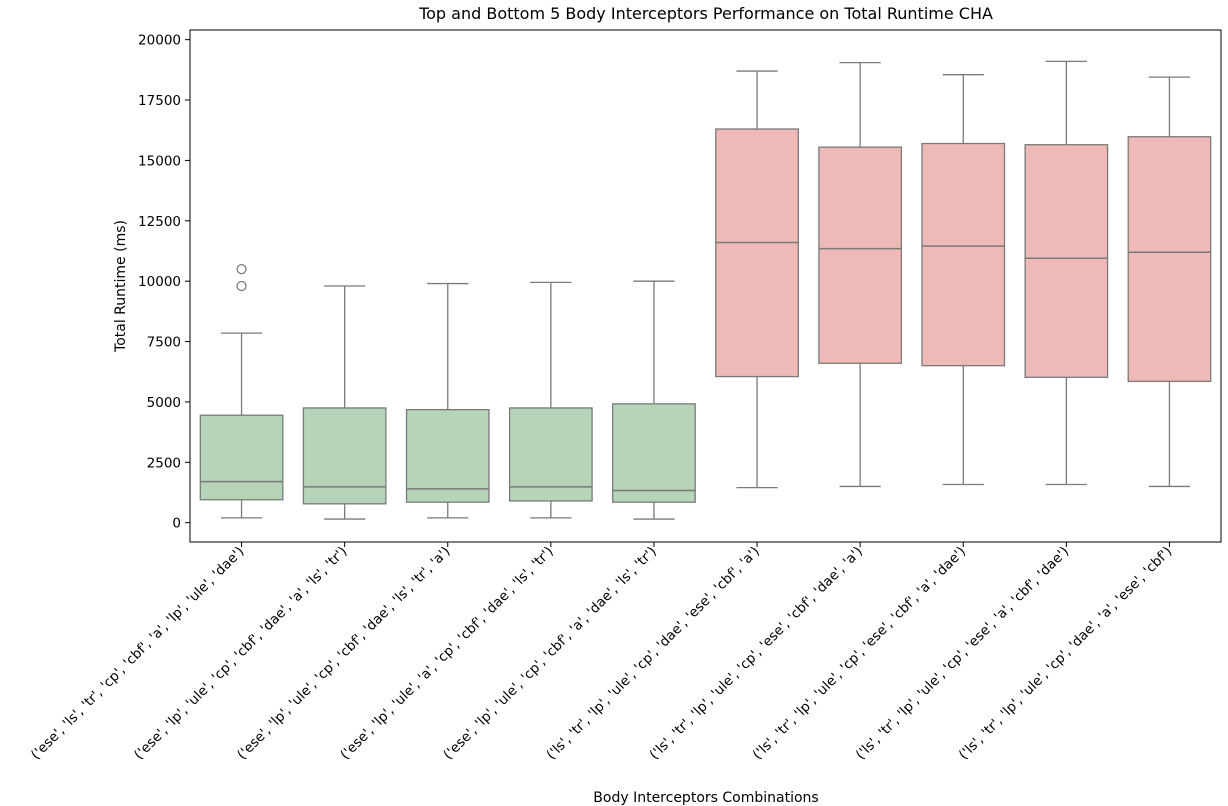 This screenshot has width=1228, height=806. Describe the element at coordinates (164, 403) in the screenshot. I see `y-tick-label: 5000` at that location.